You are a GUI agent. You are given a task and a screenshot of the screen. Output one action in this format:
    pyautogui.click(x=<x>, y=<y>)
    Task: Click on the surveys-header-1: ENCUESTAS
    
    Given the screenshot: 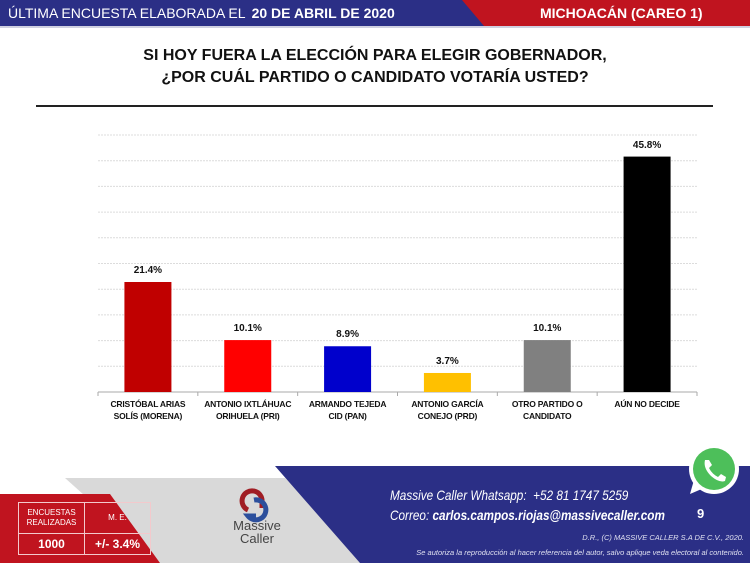 What is the action you would take?
    pyautogui.click(x=51, y=512)
    